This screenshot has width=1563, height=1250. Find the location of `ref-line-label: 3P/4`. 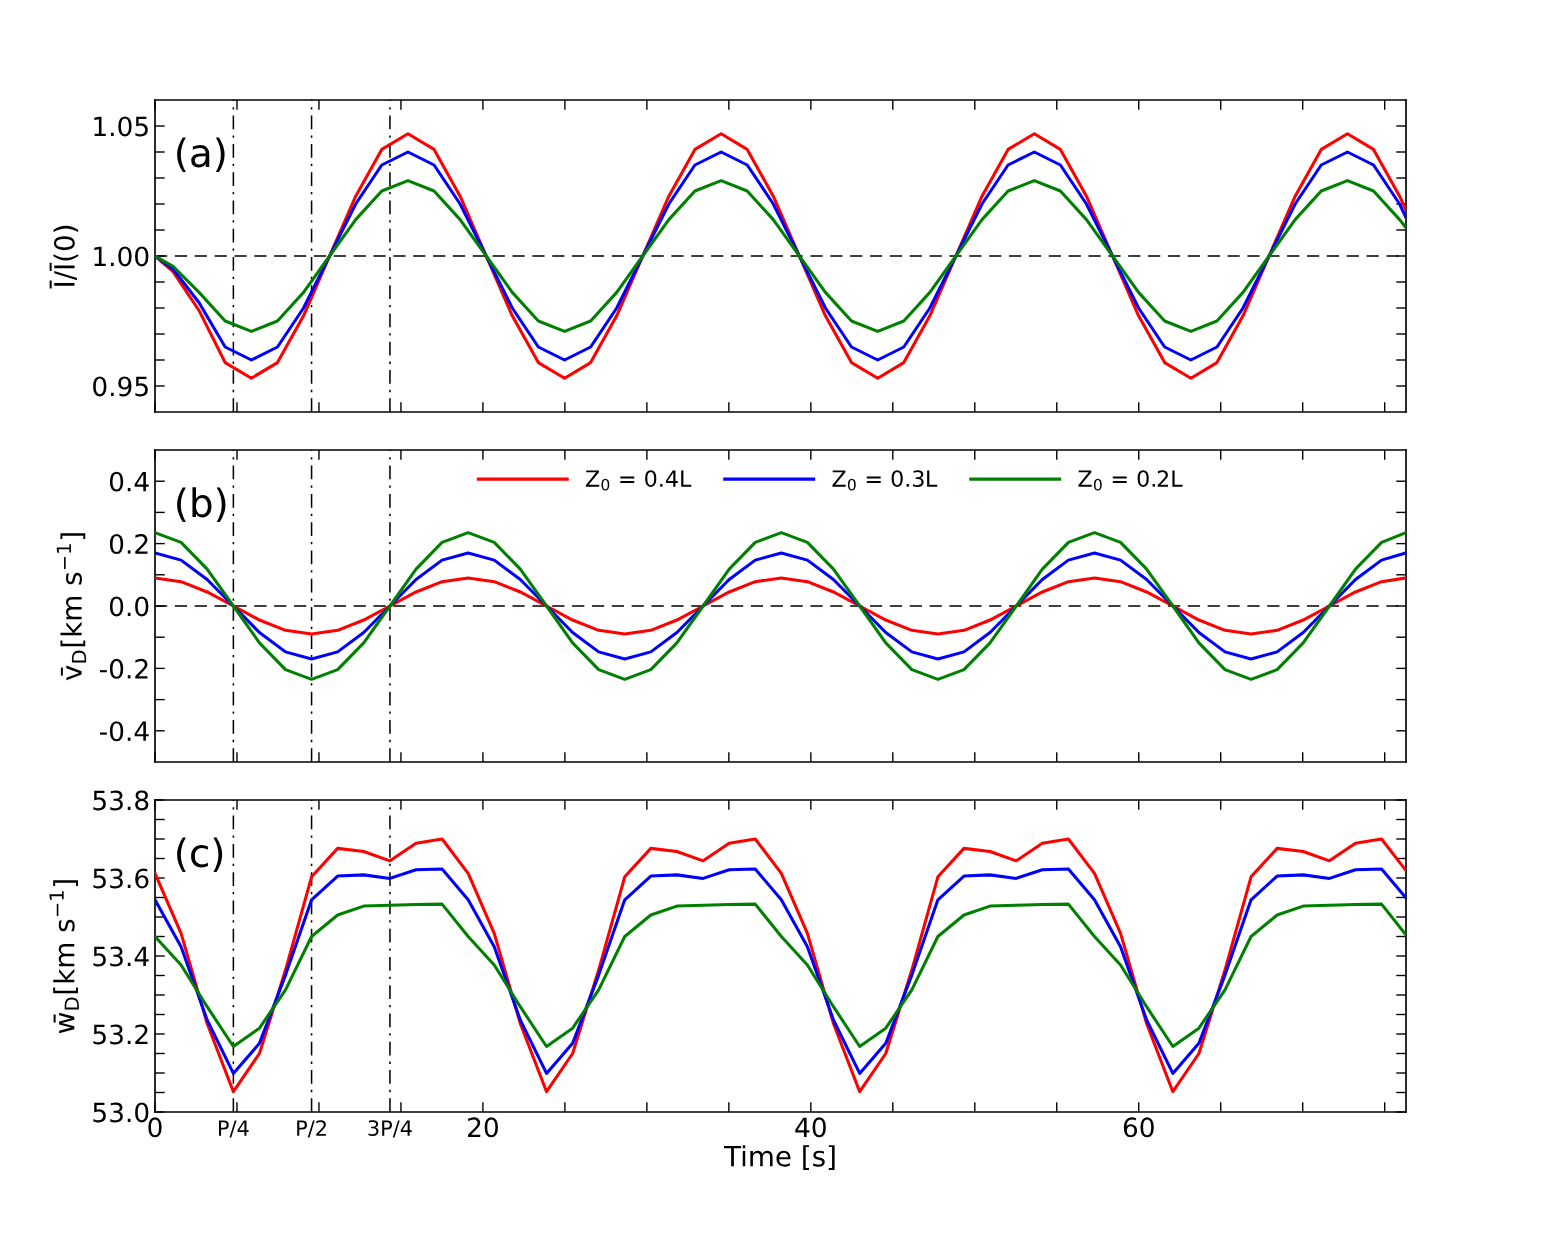

ref-line-label: 3P/4 is located at coordinates (390, 1129).